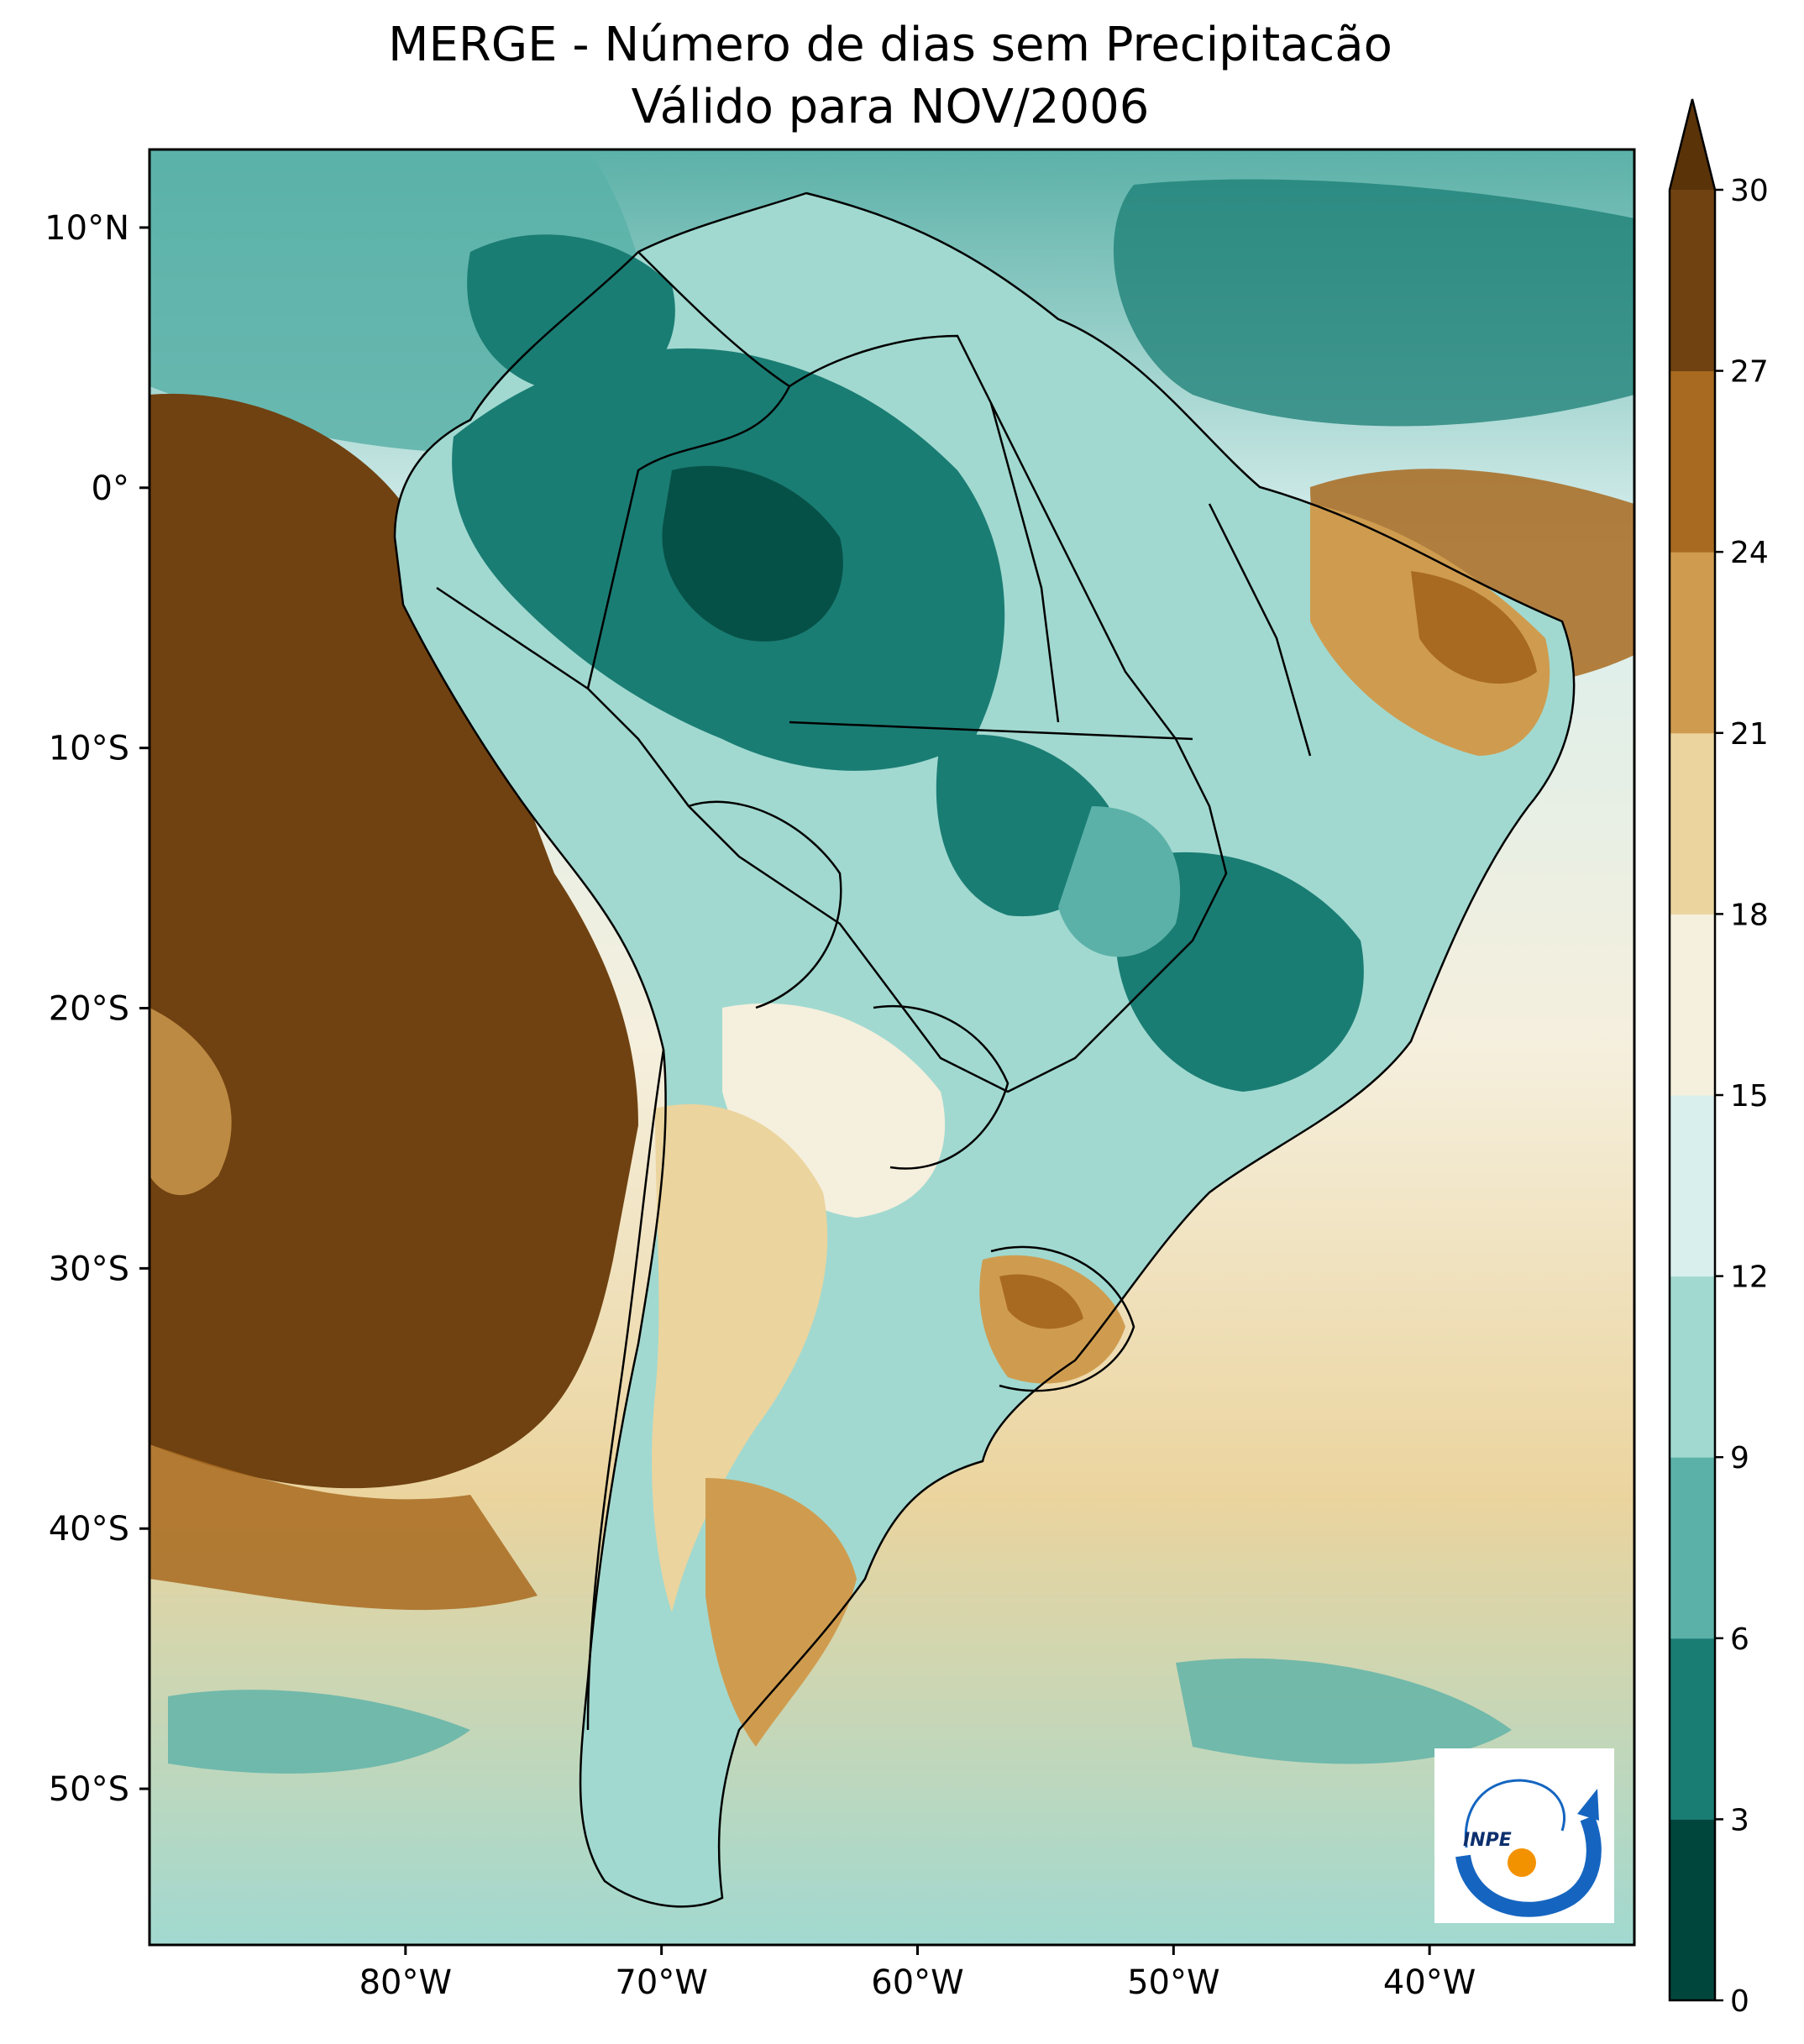 The image size is (1804, 2044). What do you see at coordinates (890, 107) in the screenshot?
I see `chart-subtitle: Válido para NOV/2006` at bounding box center [890, 107].